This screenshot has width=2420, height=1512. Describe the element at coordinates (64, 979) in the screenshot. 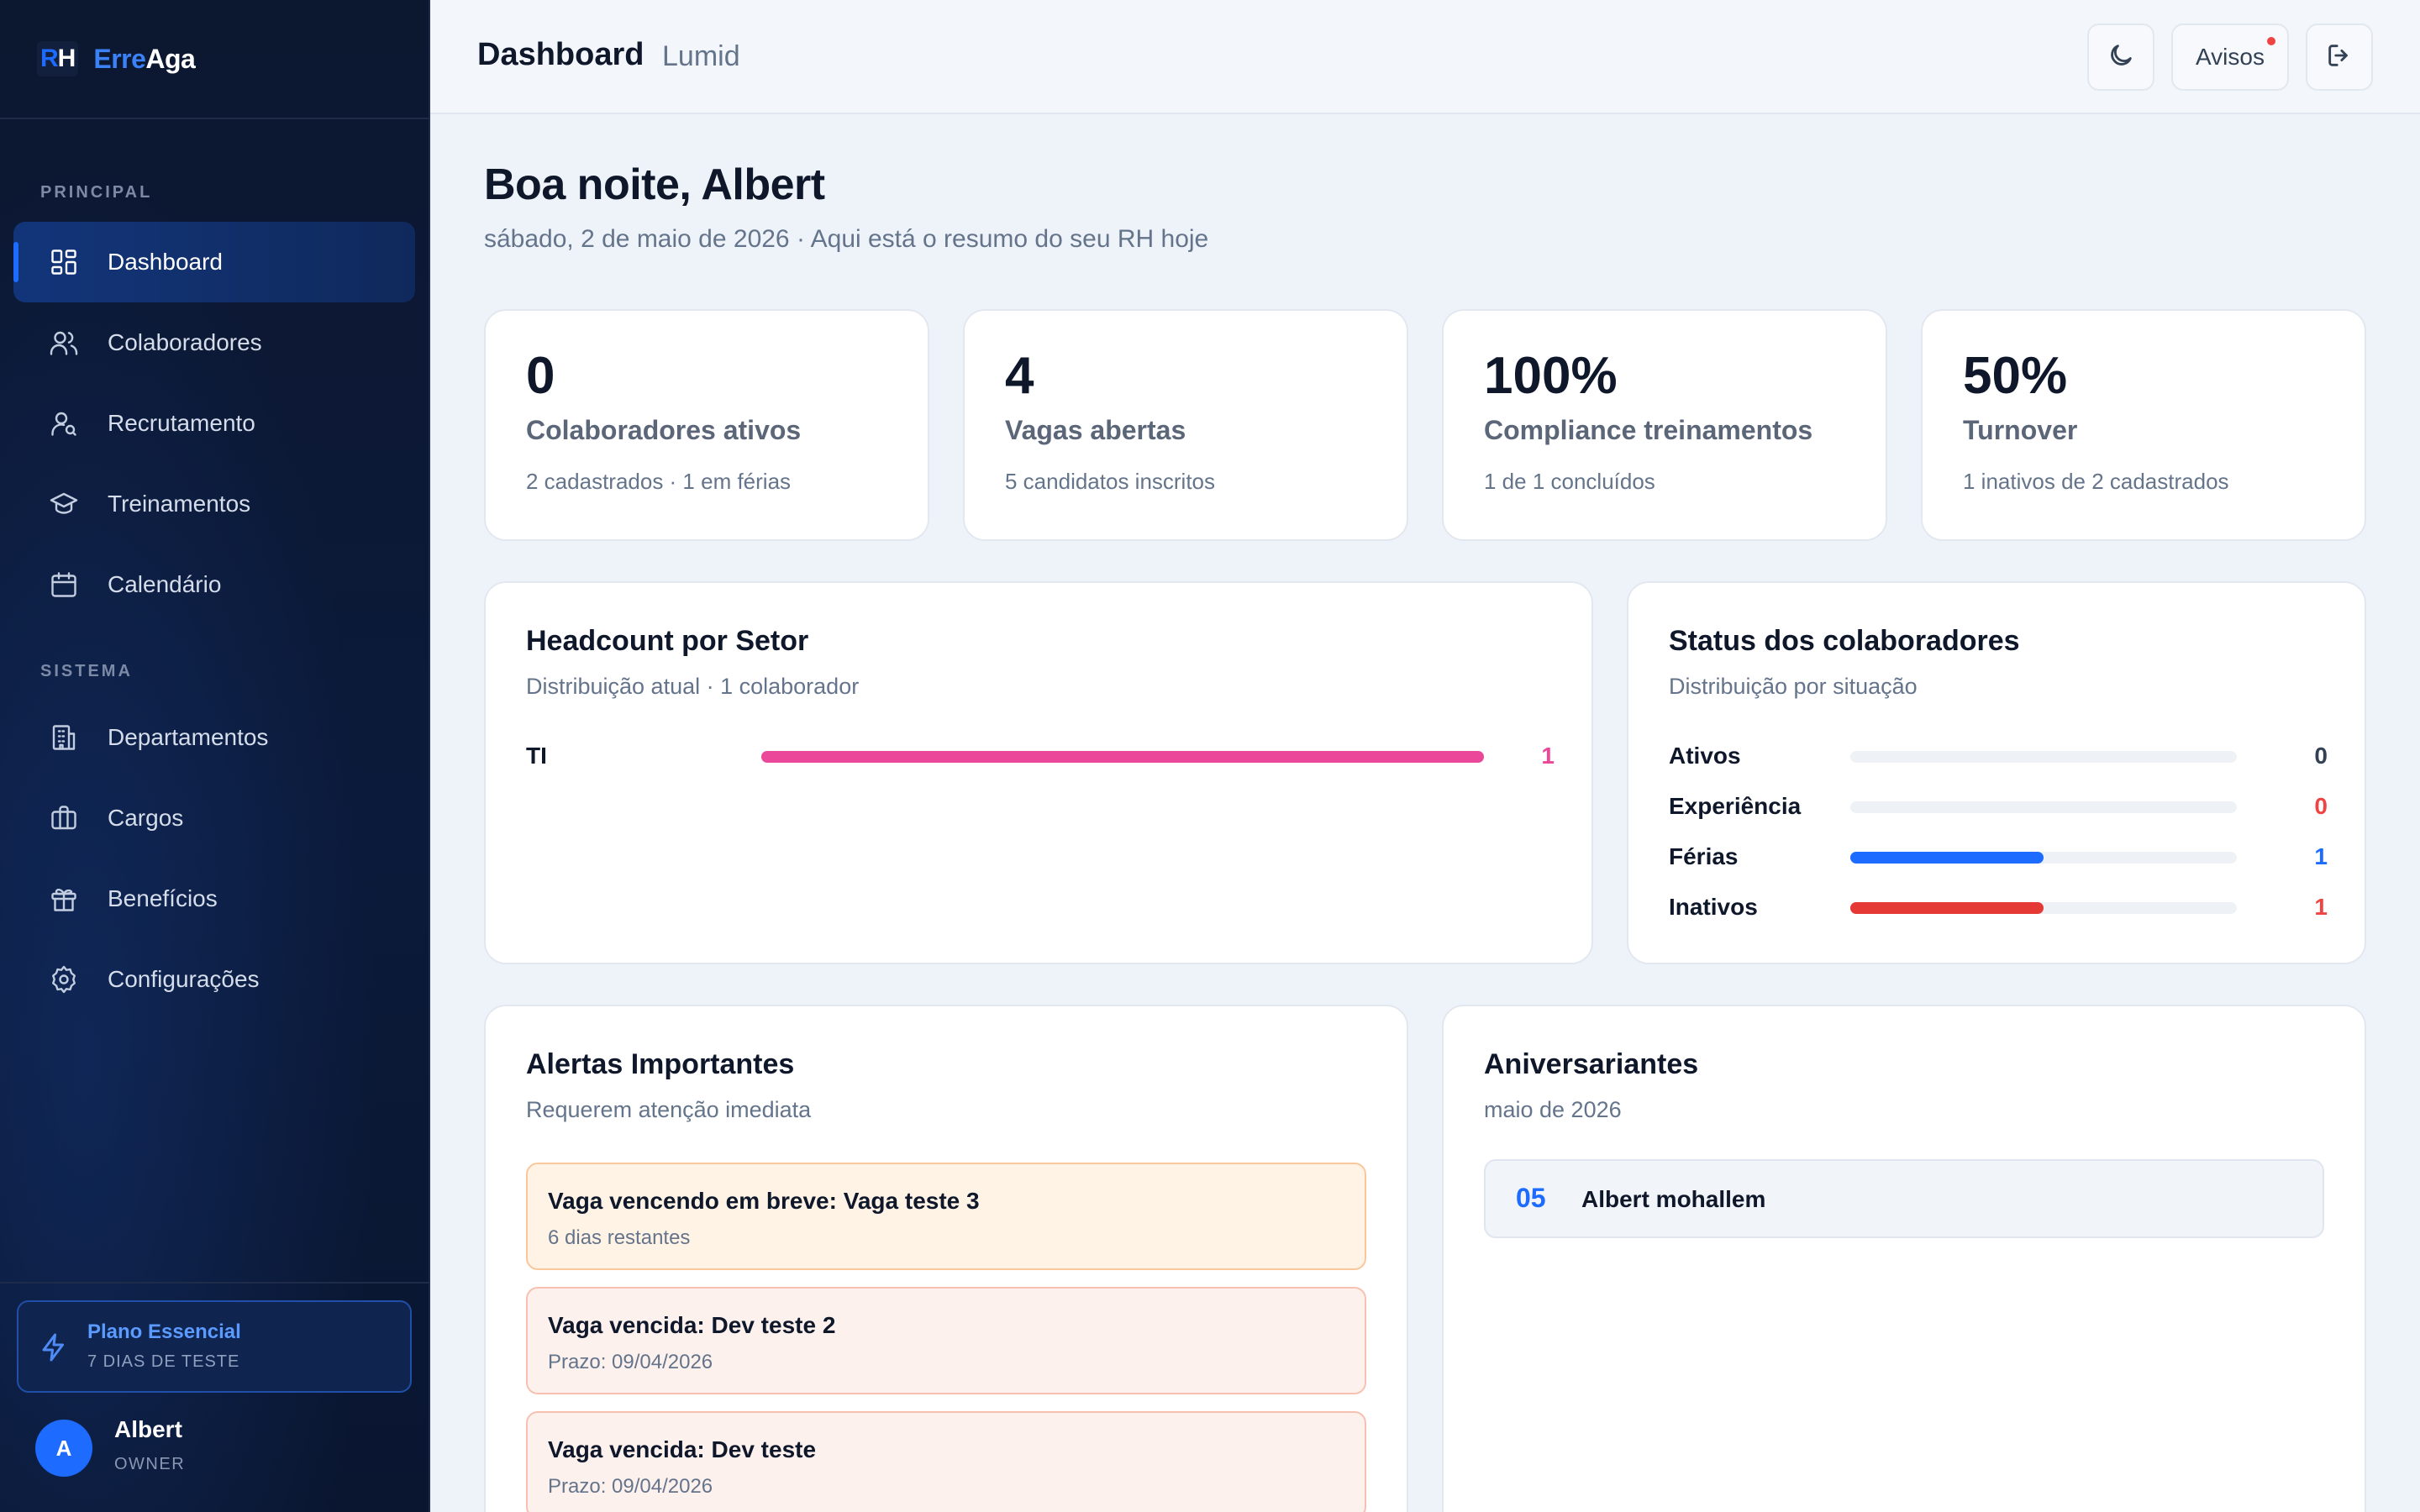

I see `gear-icon` at that location.